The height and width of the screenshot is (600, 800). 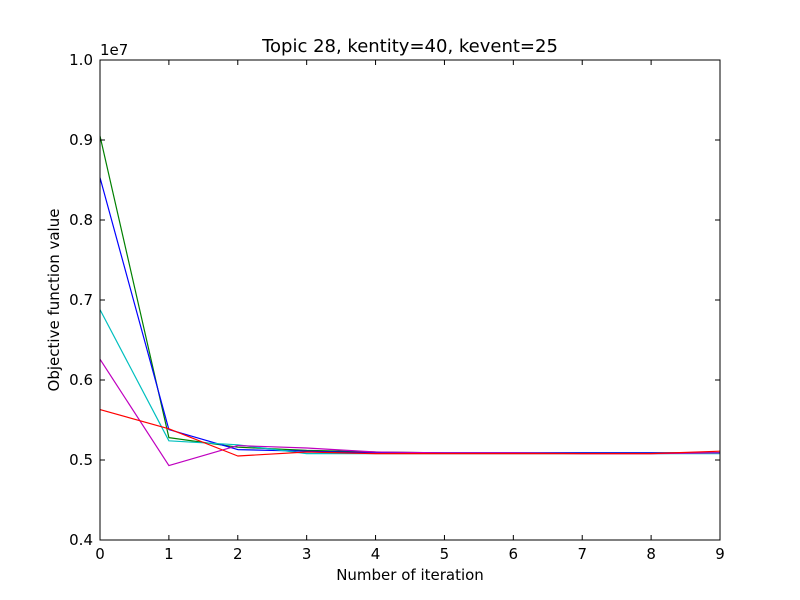 What do you see at coordinates (54, 300) in the screenshot?
I see `y-axis-title: Objective function value` at bounding box center [54, 300].